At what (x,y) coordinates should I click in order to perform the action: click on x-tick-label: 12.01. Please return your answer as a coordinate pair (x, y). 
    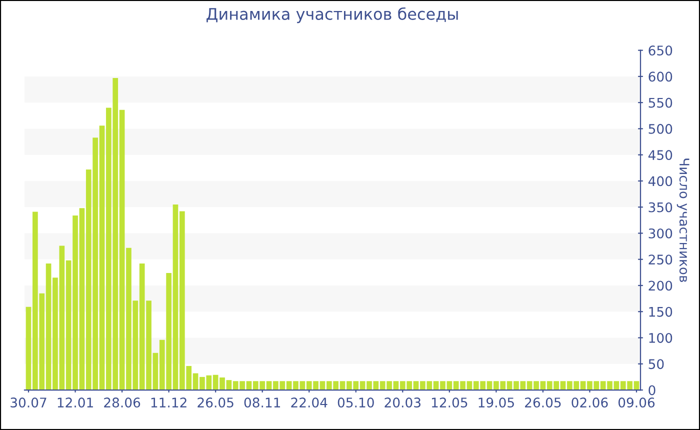
    Looking at the image, I should click on (75, 403).